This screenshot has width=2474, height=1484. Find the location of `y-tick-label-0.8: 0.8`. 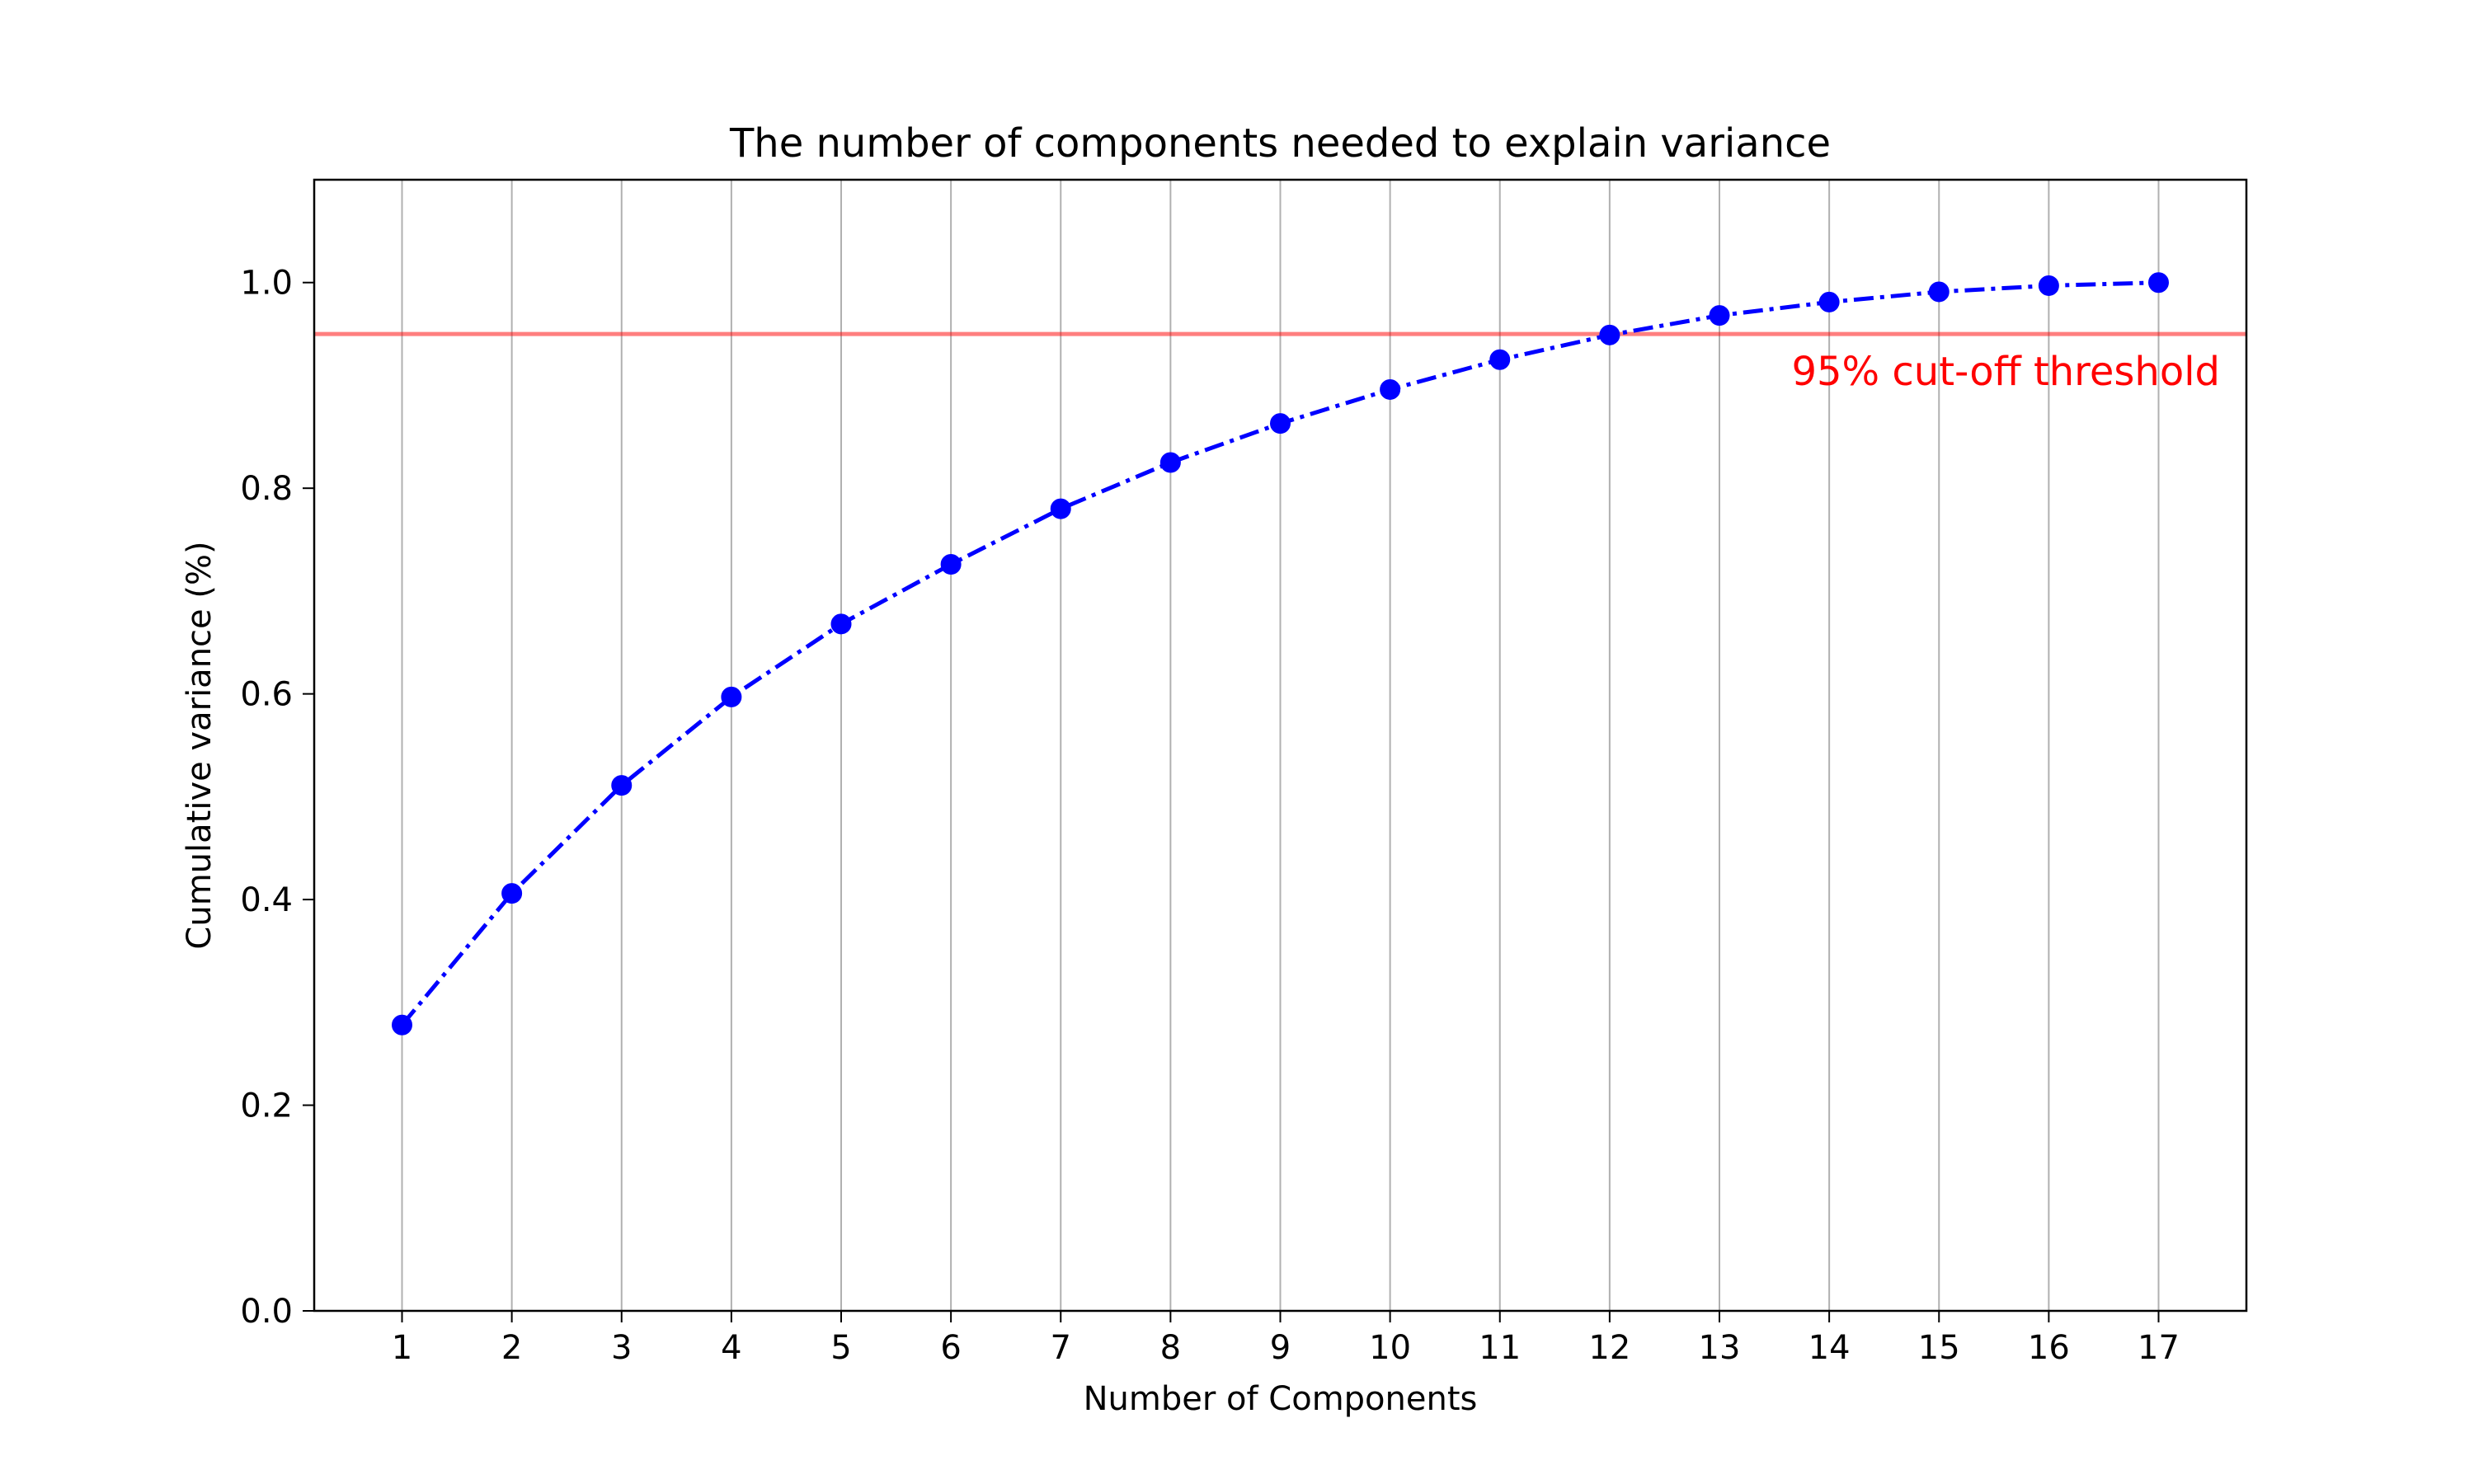

y-tick-label-0.8: 0.8 is located at coordinates (266, 489).